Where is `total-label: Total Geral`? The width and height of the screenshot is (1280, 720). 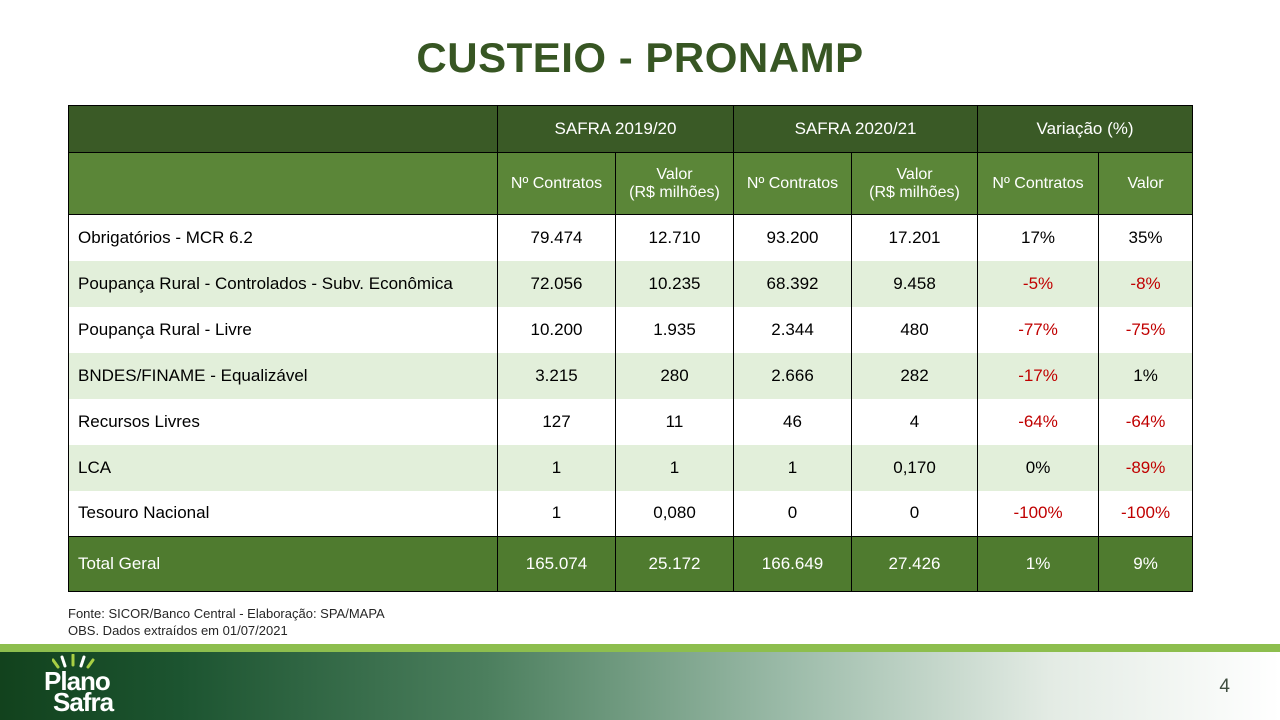 total-label: Total Geral is located at coordinates (283, 564).